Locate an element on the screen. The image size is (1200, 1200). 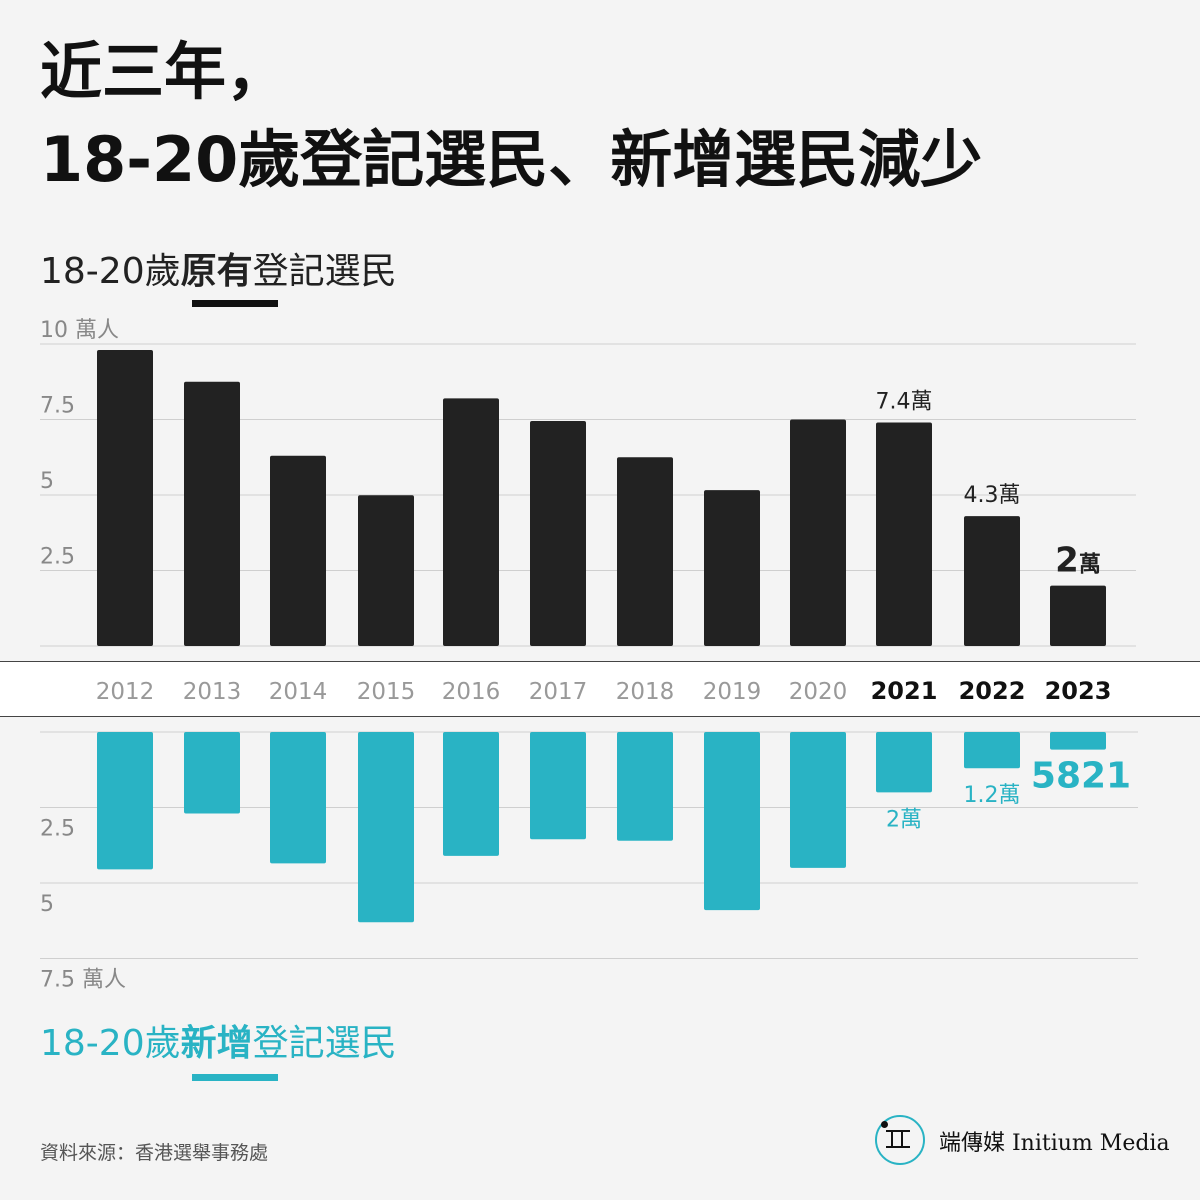
bar-new-2018 is located at coordinates (645, 786).